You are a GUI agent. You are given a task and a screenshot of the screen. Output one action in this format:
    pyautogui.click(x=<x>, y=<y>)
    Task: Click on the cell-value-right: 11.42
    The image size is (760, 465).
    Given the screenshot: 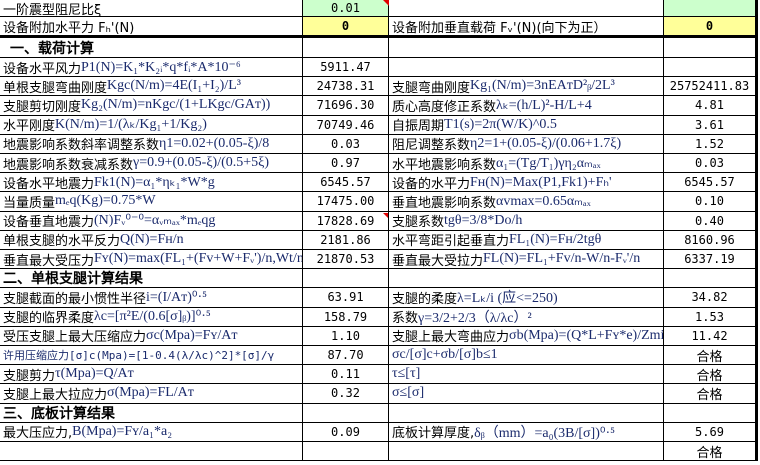 What is the action you would take?
    pyautogui.click(x=711, y=336)
    